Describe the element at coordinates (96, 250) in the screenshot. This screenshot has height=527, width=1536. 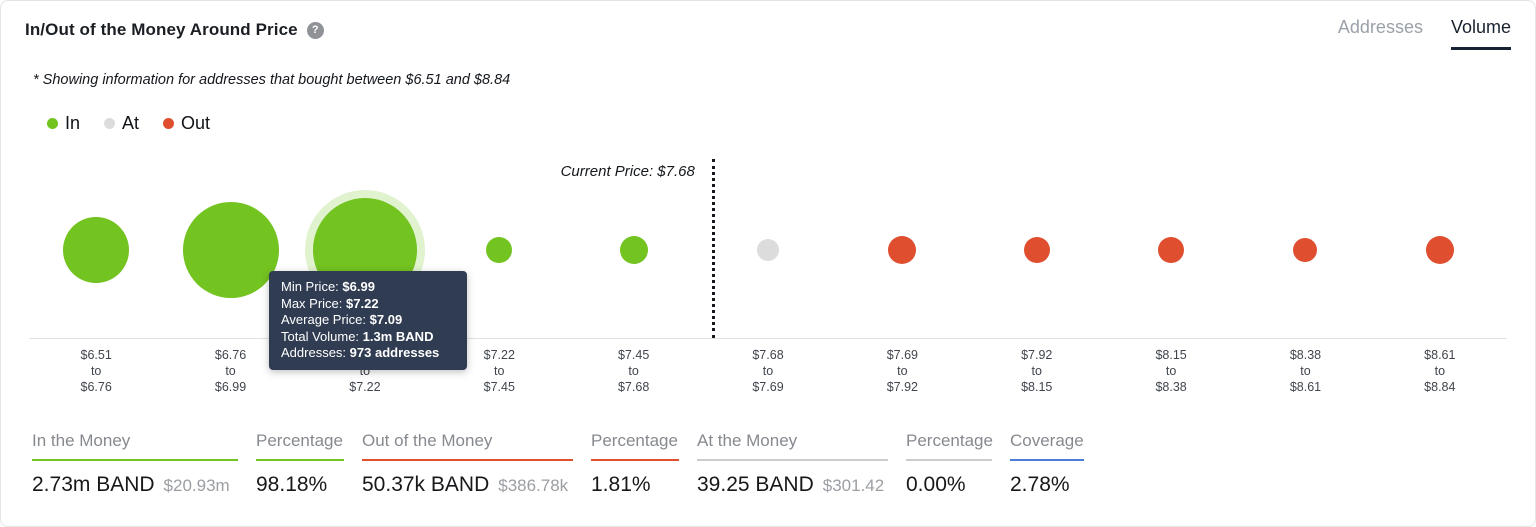
I see `bubble-in-6.51-6.76` at that location.